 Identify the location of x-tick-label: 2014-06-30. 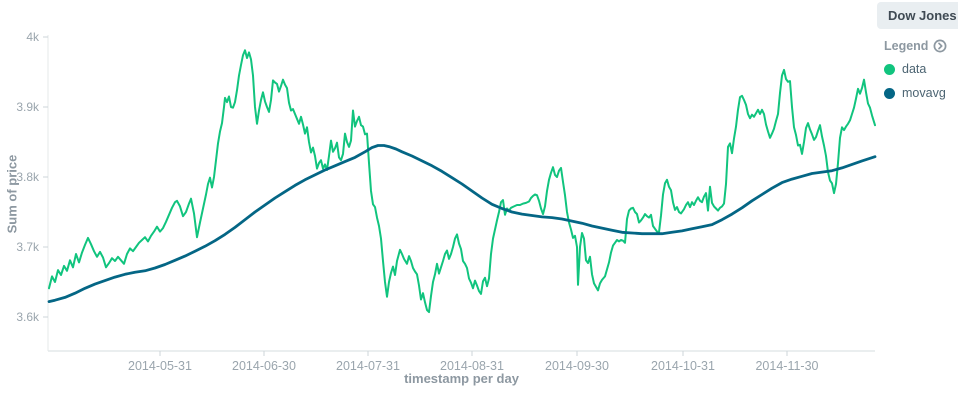
(264, 366).